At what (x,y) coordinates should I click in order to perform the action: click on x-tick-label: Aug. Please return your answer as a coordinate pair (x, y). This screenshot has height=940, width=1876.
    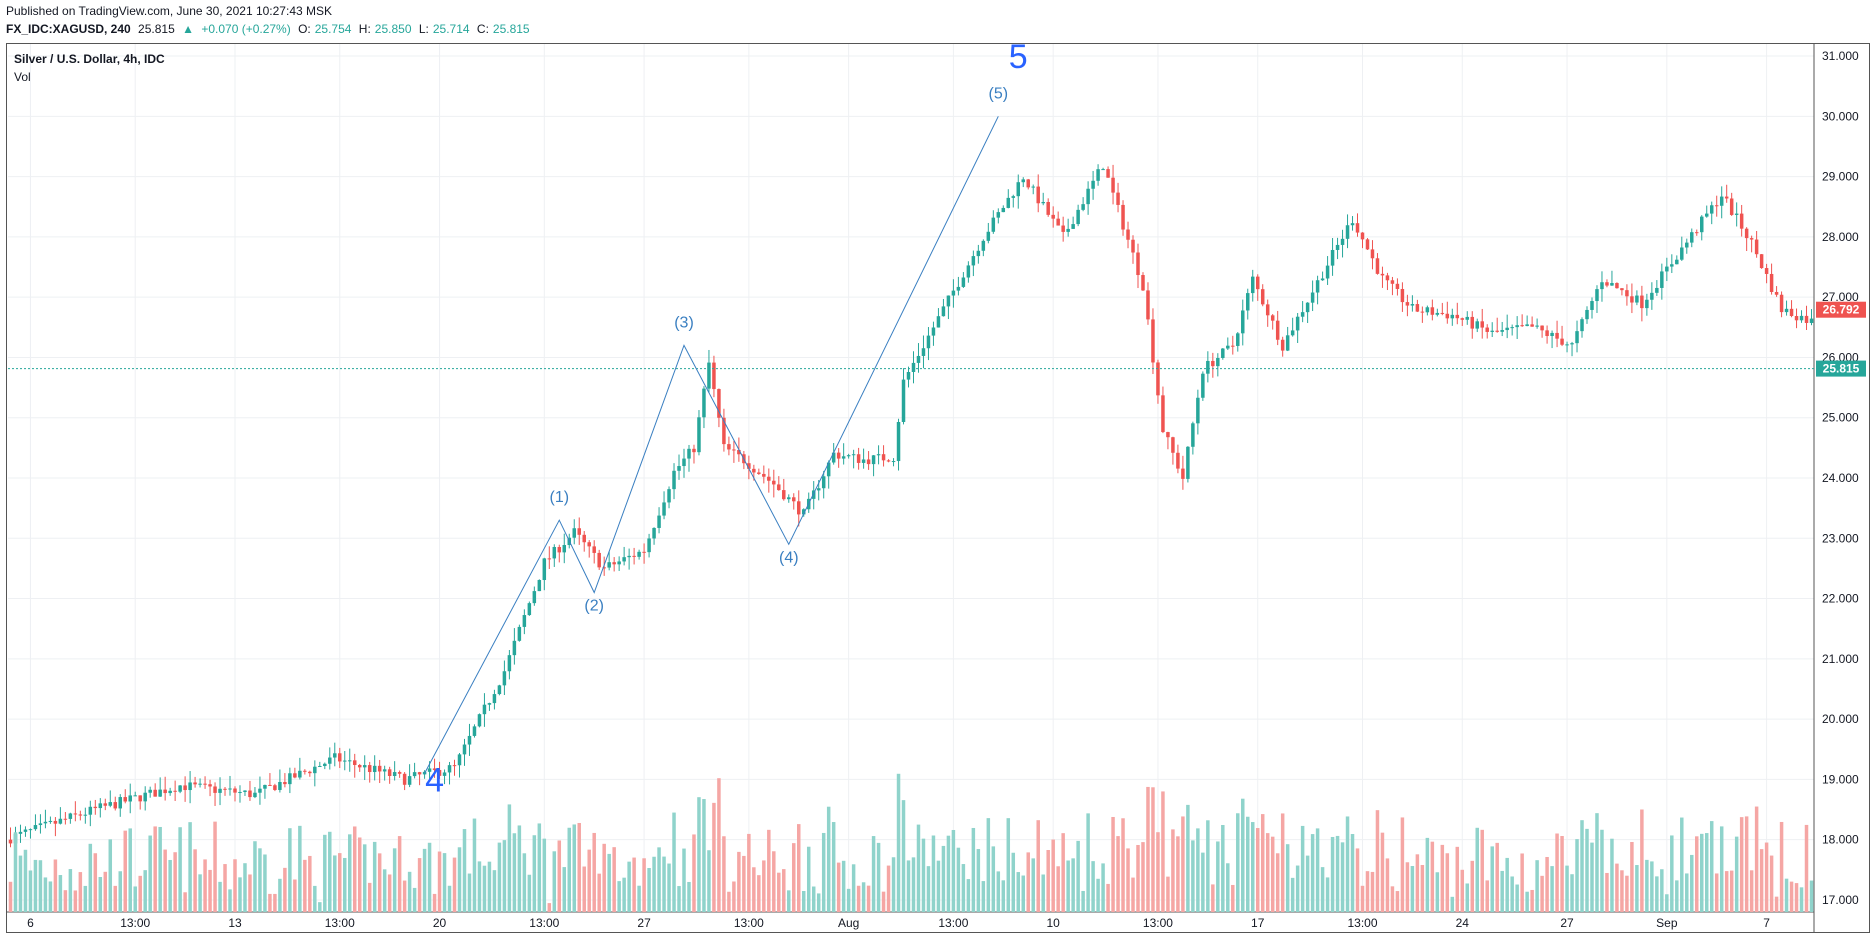
    Looking at the image, I should click on (848, 923).